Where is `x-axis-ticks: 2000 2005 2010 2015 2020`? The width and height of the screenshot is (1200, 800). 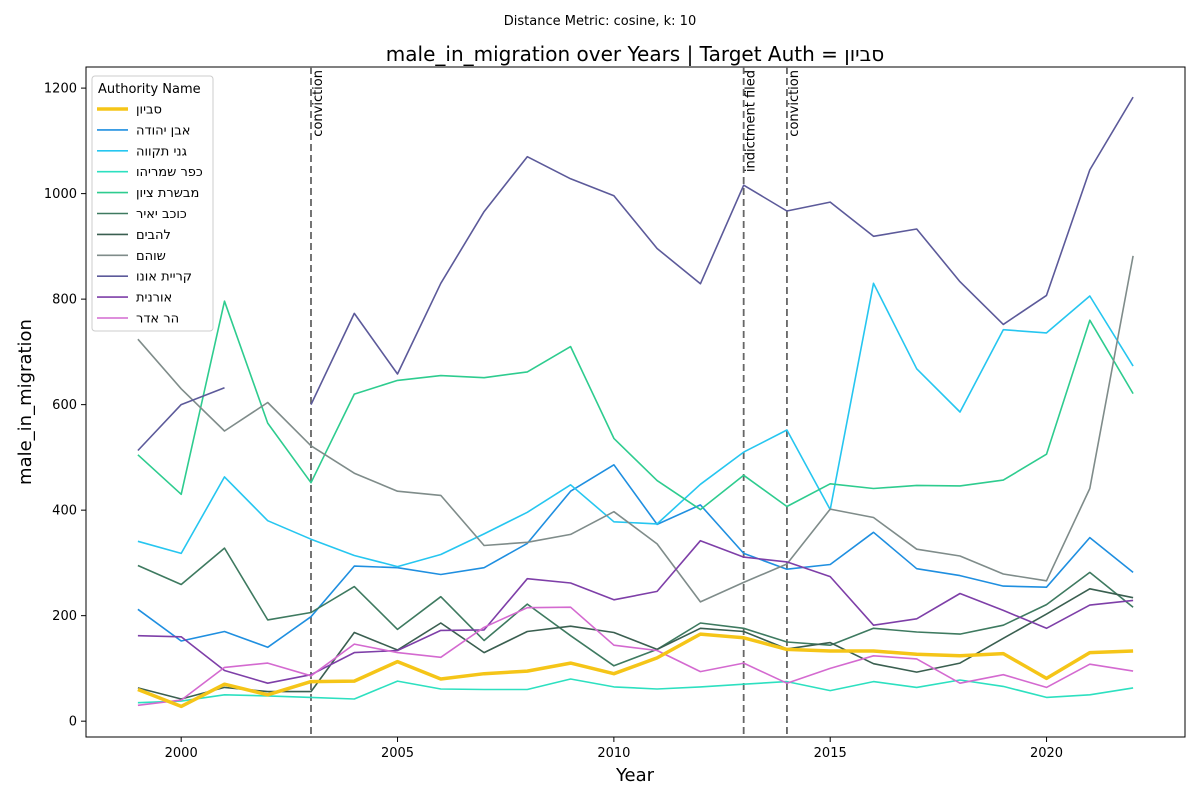
x-axis-ticks: 2000 2005 2010 2015 2020 is located at coordinates (614, 749).